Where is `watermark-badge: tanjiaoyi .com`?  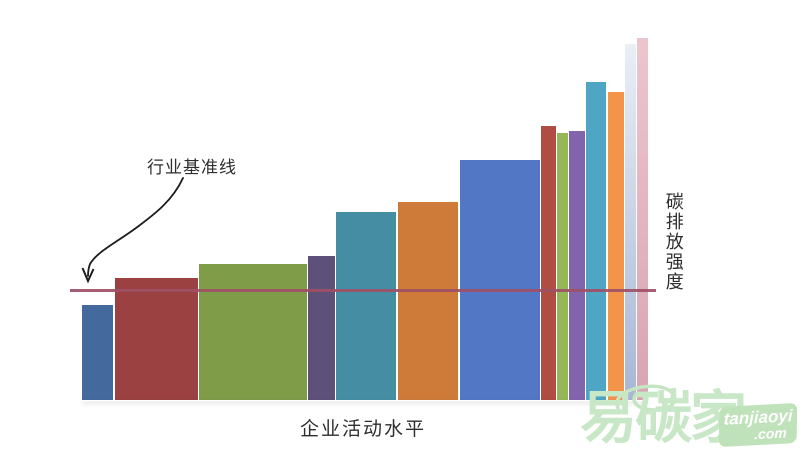
watermark-badge: tanjiaoyi .com is located at coordinates (758, 425).